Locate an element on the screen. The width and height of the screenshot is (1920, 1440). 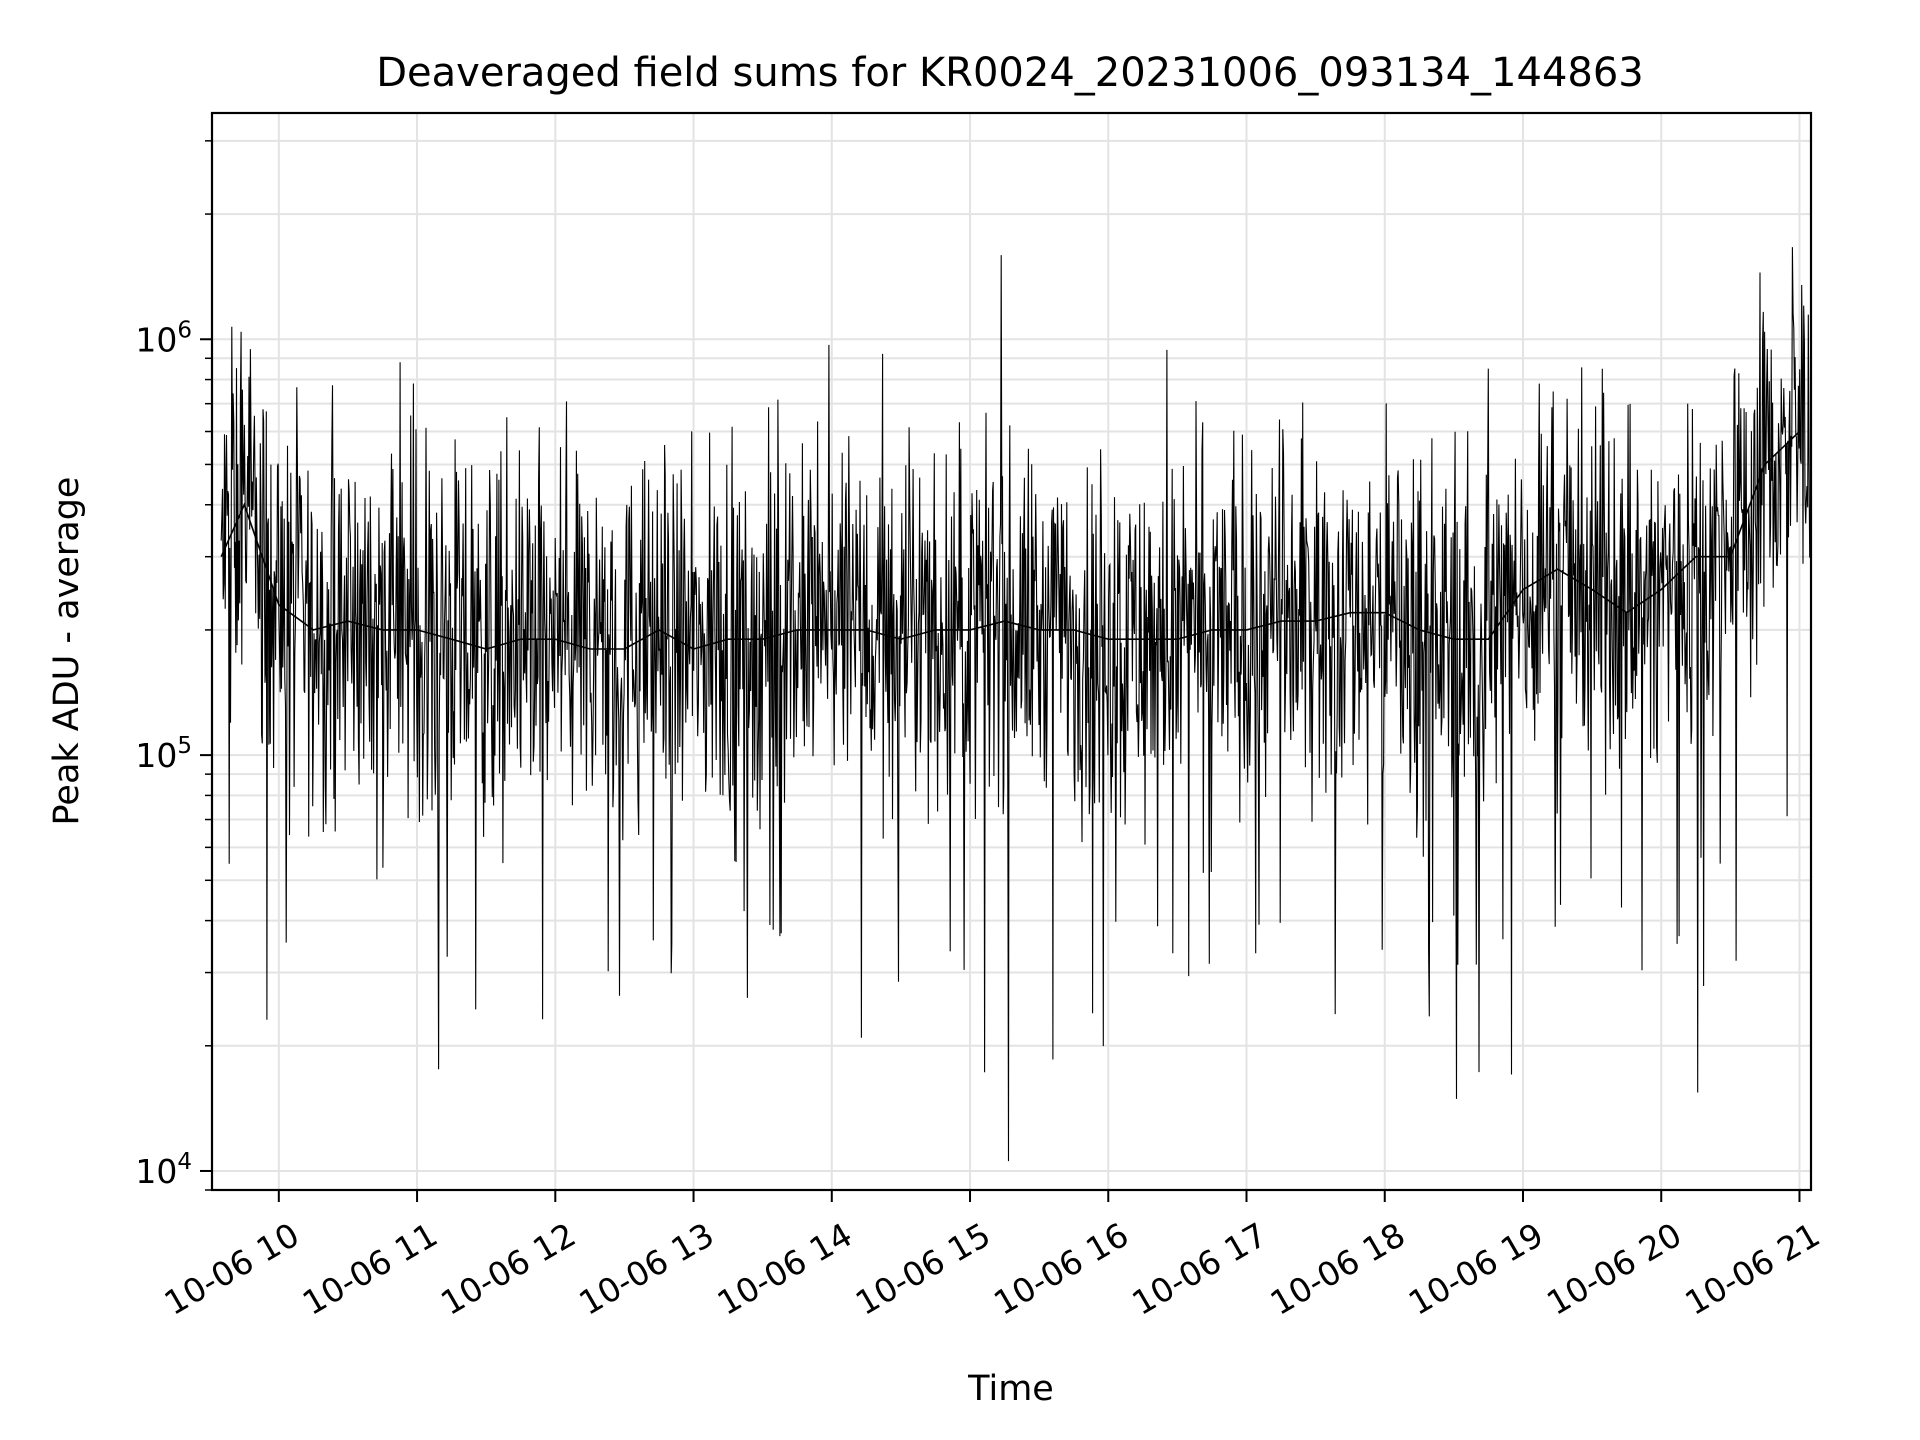
x-tick-label: 10-06 16 is located at coordinates (1061, 1269).